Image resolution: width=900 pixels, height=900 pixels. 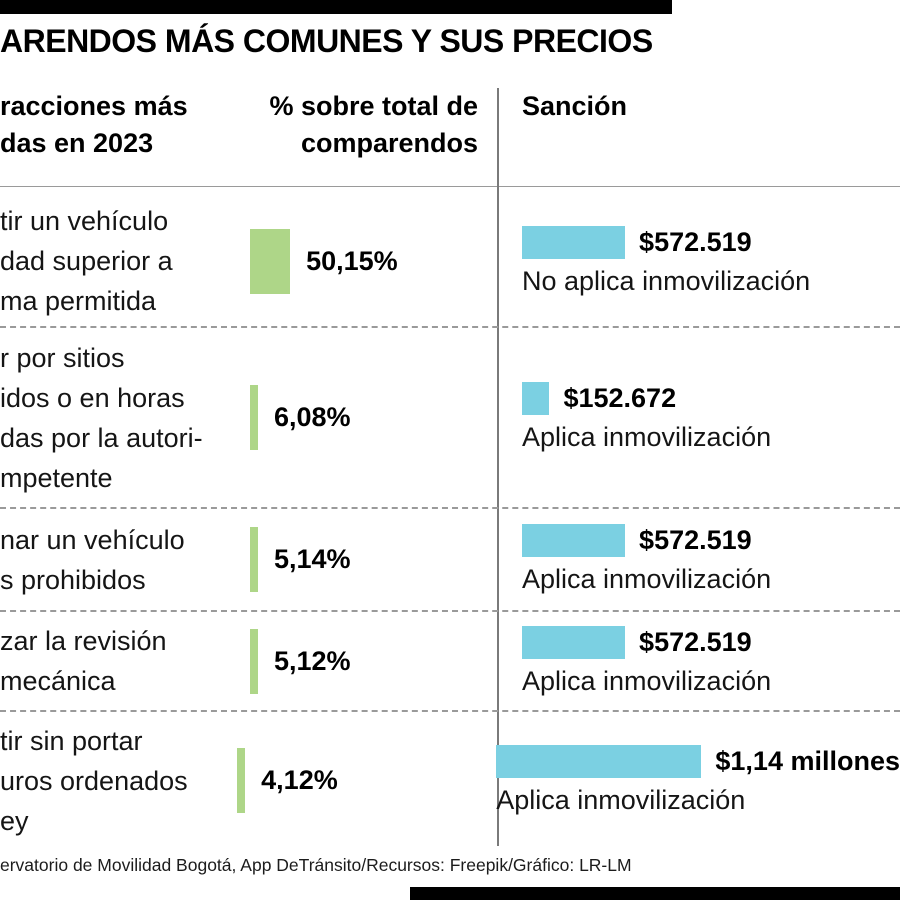 I want to click on header-sanction: Sanción, so click(x=575, y=106).